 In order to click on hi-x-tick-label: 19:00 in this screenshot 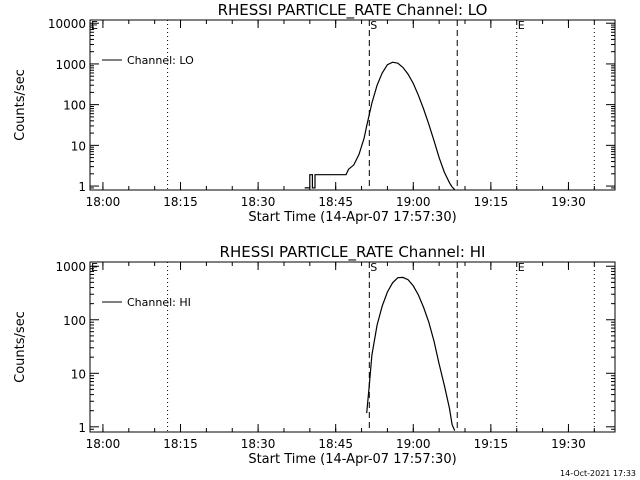, I will do `click(413, 444)`.